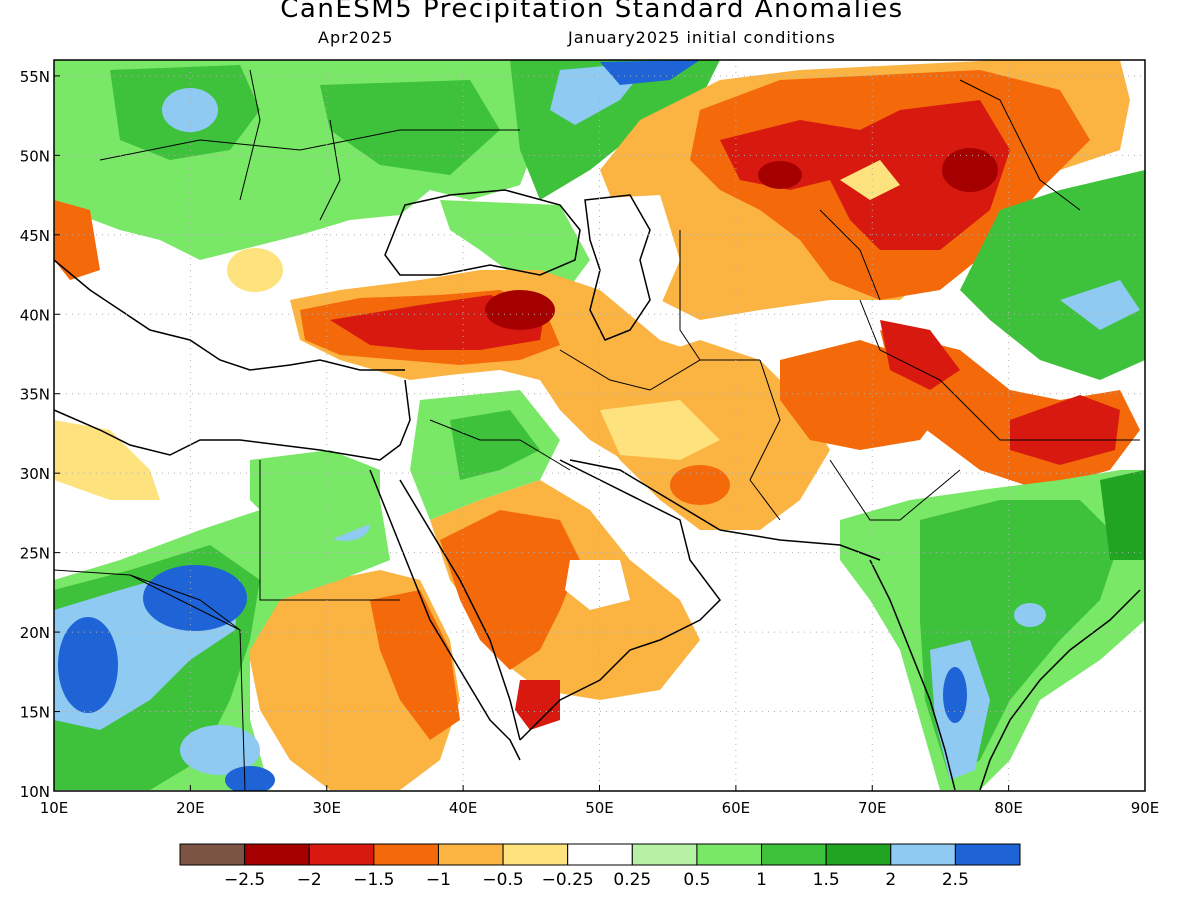  What do you see at coordinates (232, 420) in the screenshot?
I see `mediterranean-south-coast` at bounding box center [232, 420].